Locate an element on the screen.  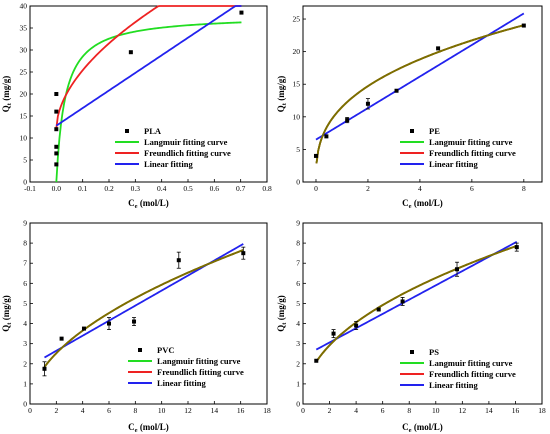
linear-fitting-line is located at coordinates (148, 66).